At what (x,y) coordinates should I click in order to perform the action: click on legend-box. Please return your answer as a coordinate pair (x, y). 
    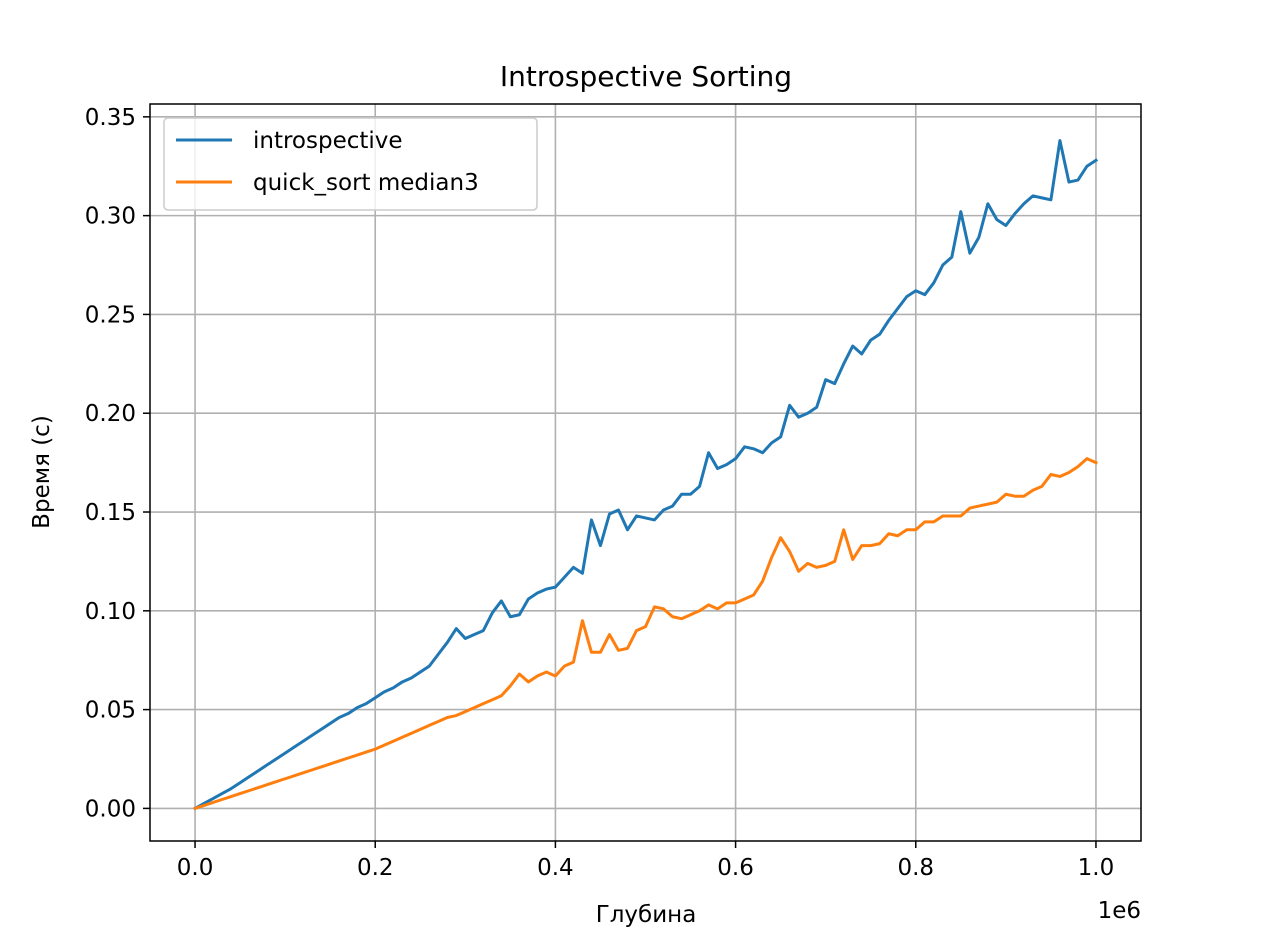
    Looking at the image, I should click on (350, 164).